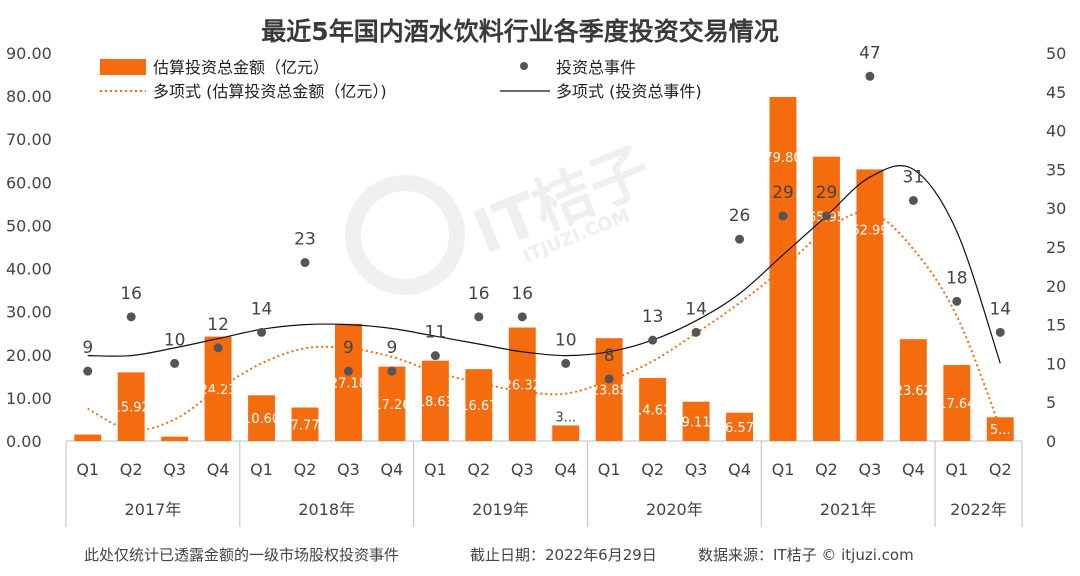  What do you see at coordinates (270, 91) in the screenshot?
I see `legend-trend-bar-label: 多项式 (估算投资总金额（亿元）)` at bounding box center [270, 91].